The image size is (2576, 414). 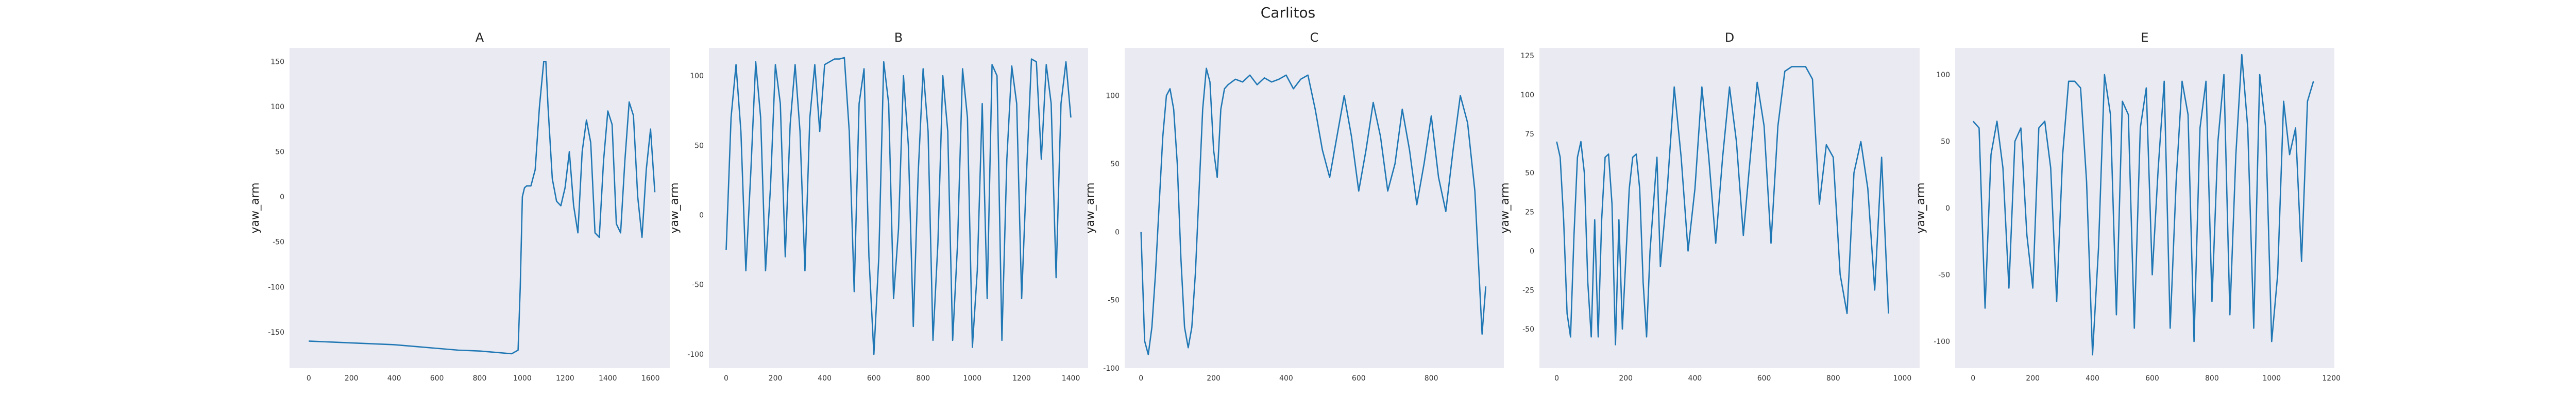 I want to click on subplot-title: D, so click(x=1729, y=37).